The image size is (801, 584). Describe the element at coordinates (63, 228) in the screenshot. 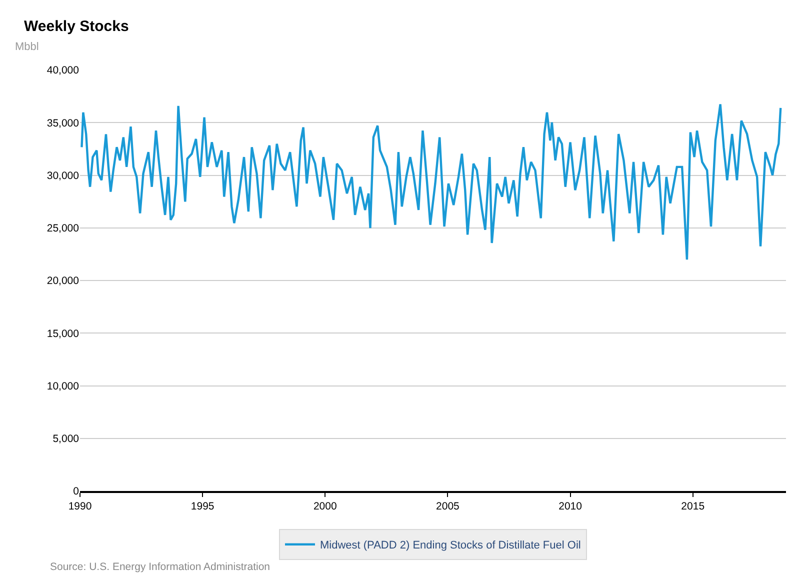

I see `y-tick-label: 25,000` at that location.